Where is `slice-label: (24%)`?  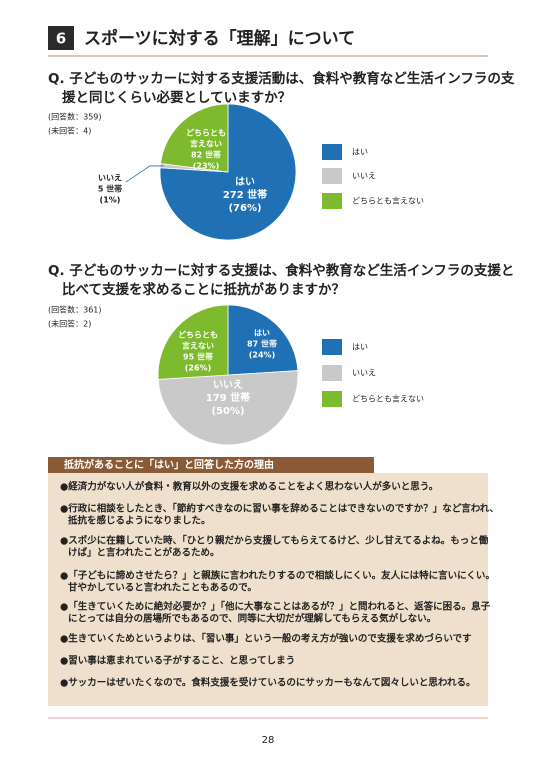 slice-label: (24%) is located at coordinates (262, 355).